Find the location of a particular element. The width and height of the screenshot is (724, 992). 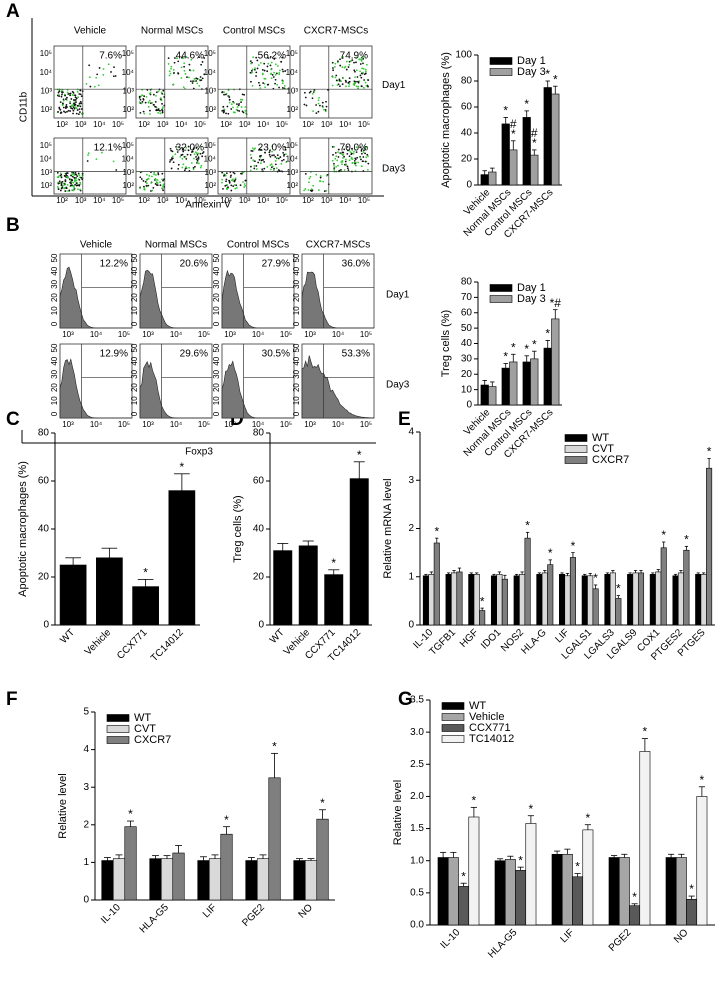

y-tick-label: 10² is located at coordinates (210, 185).